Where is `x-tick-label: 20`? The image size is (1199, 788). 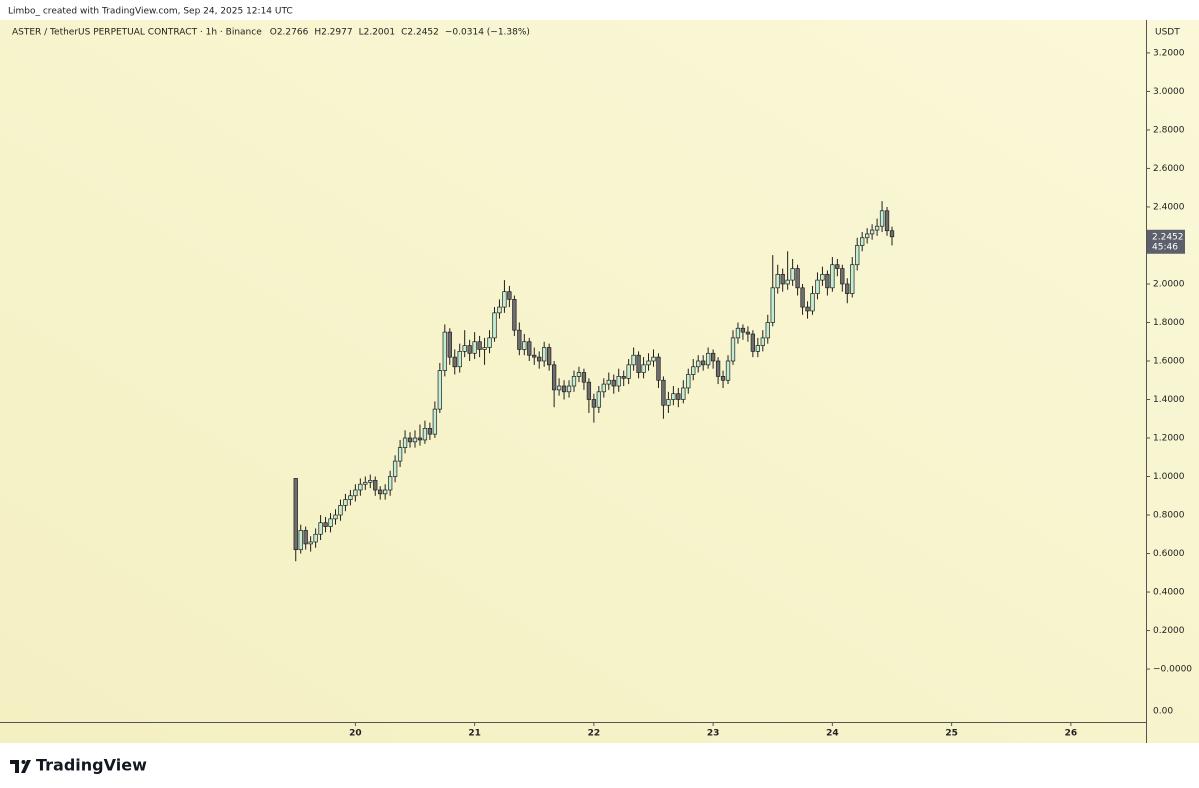
x-tick-label: 20 is located at coordinates (355, 734).